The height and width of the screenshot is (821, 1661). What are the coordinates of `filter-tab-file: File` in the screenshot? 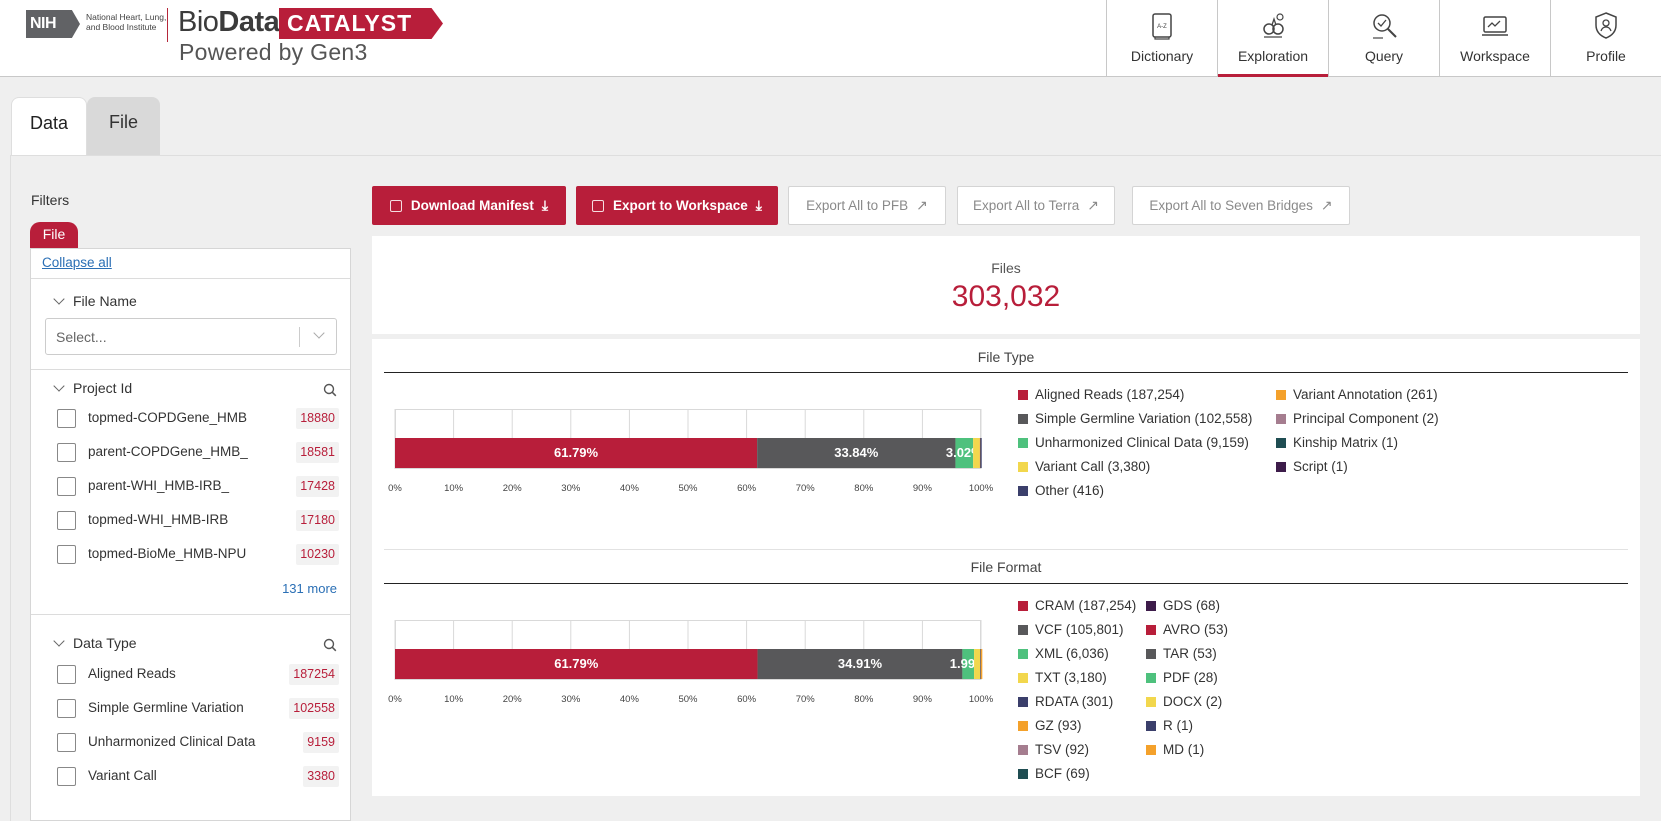 It's located at (54, 235).